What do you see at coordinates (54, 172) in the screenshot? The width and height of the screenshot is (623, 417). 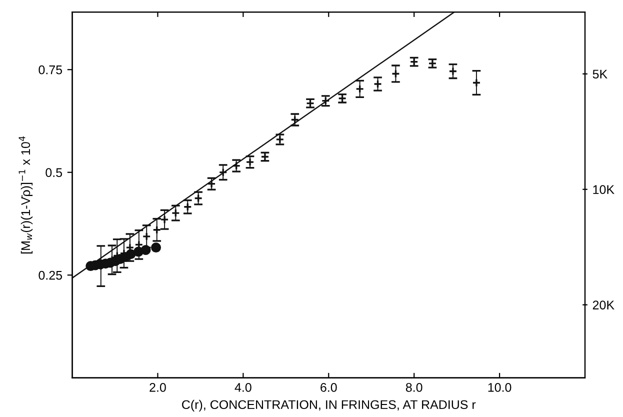 I see `y-tick-label: 0.5` at bounding box center [54, 172].